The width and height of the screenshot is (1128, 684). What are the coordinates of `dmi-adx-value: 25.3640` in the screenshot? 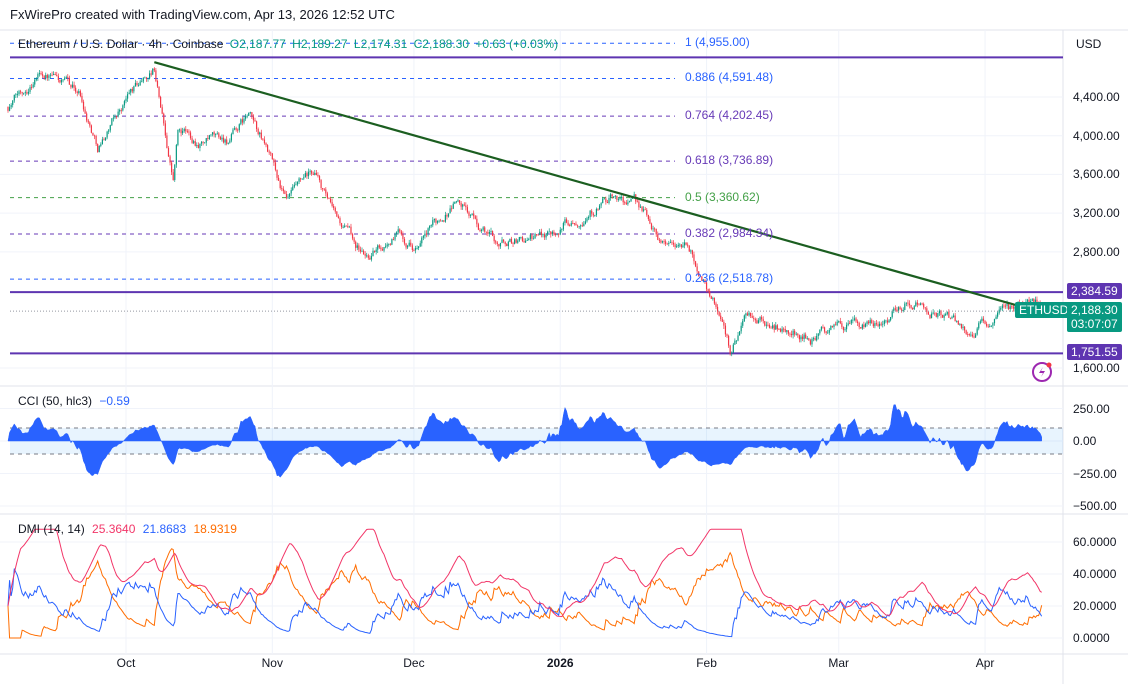 It's located at (114, 529).